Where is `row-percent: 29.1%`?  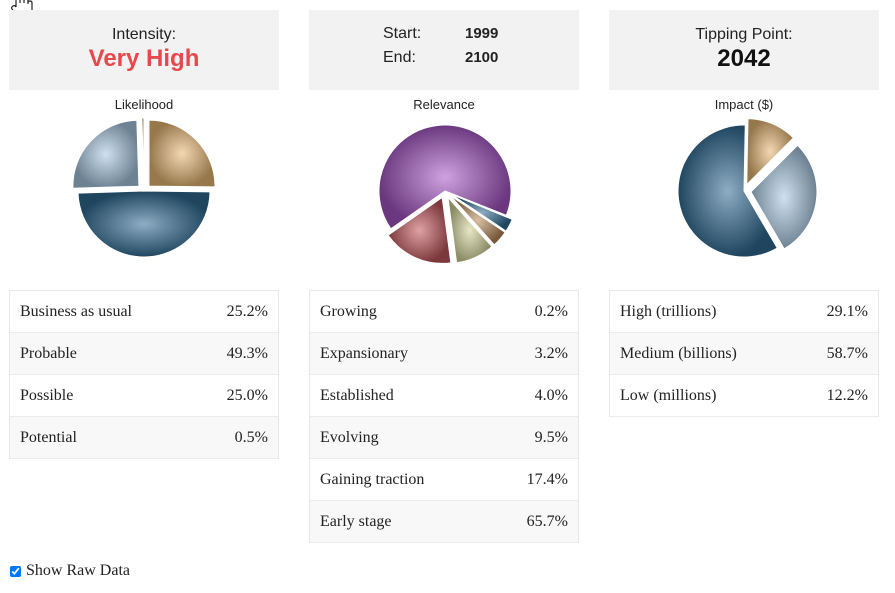
row-percent: 29.1% is located at coordinates (847, 311).